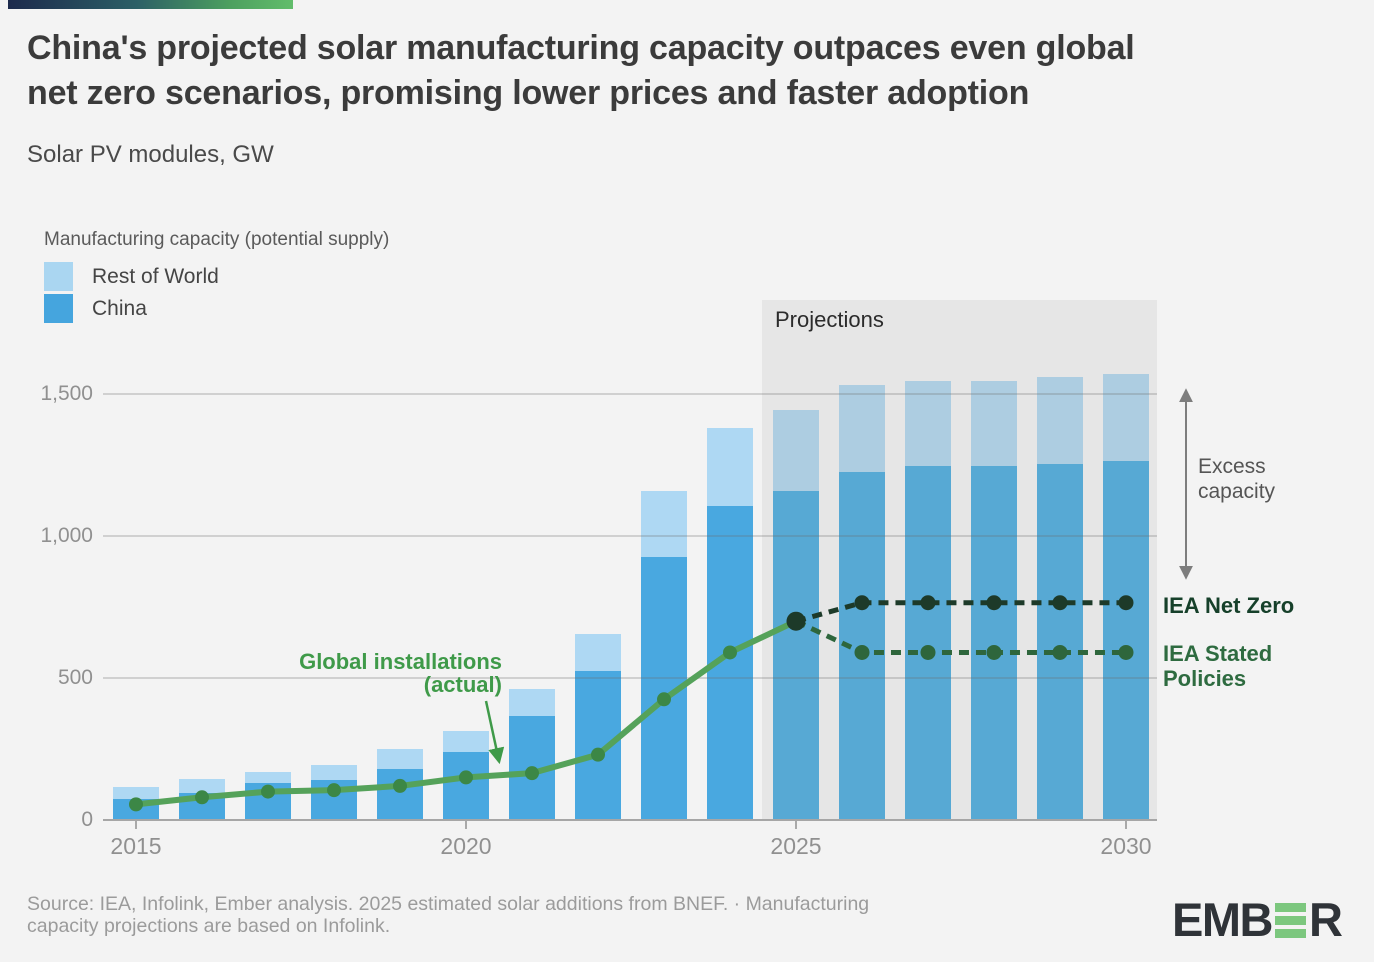  Describe the element at coordinates (466, 785) in the screenshot. I see `bar-china-2020` at that location.